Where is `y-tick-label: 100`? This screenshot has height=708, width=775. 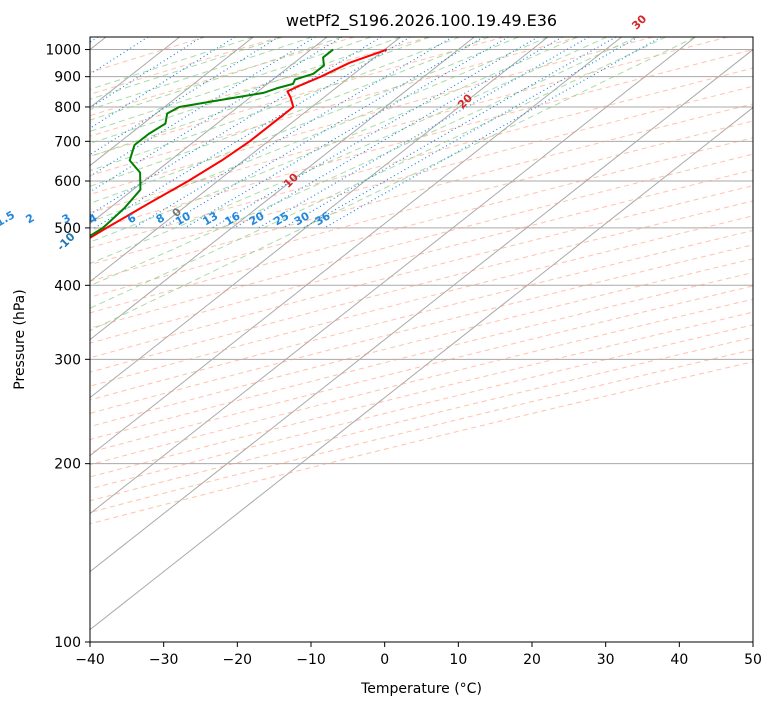 y-tick-label: 100 is located at coordinates (67, 643).